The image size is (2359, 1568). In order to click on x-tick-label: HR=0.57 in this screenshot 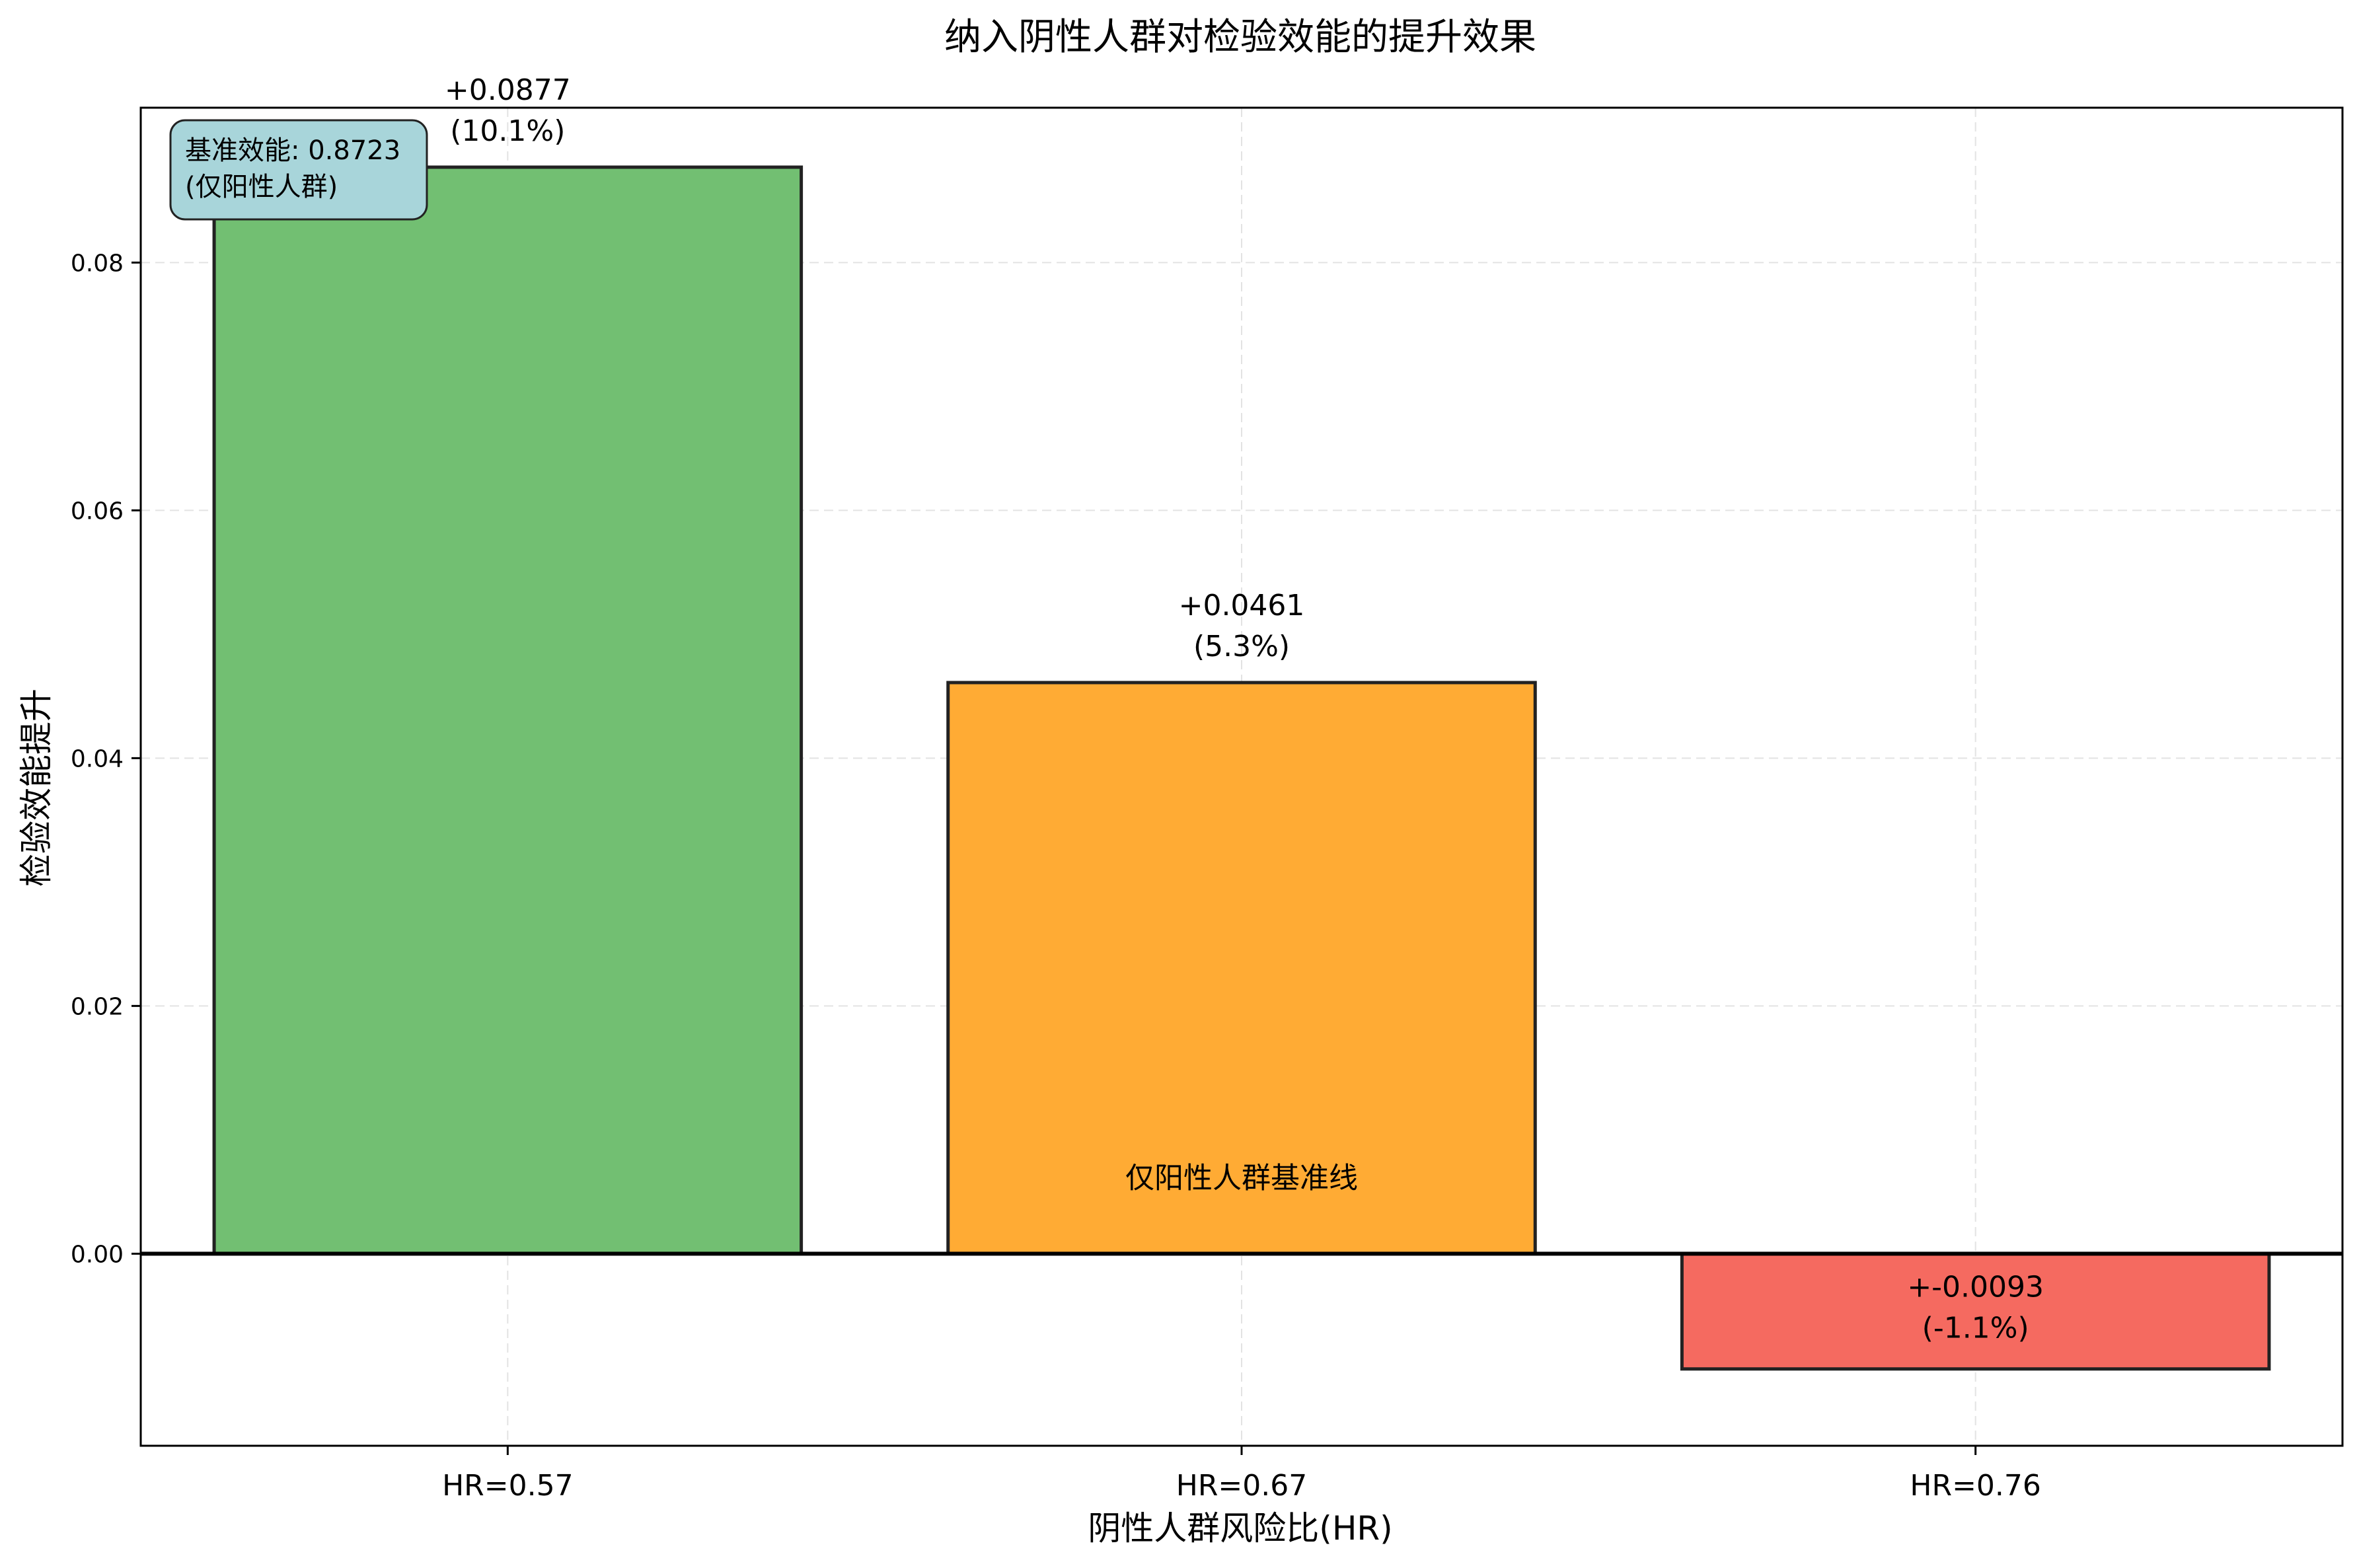, I will do `click(508, 1486)`.